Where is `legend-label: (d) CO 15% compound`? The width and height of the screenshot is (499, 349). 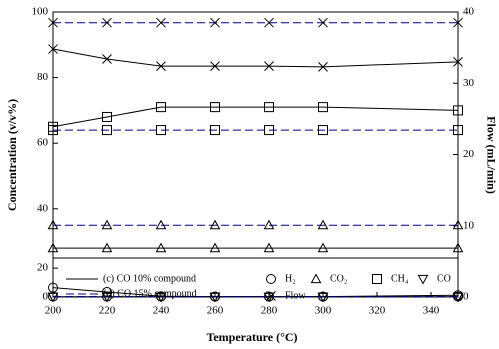 legend-label: (d) CO 15% compound is located at coordinates (150, 293).